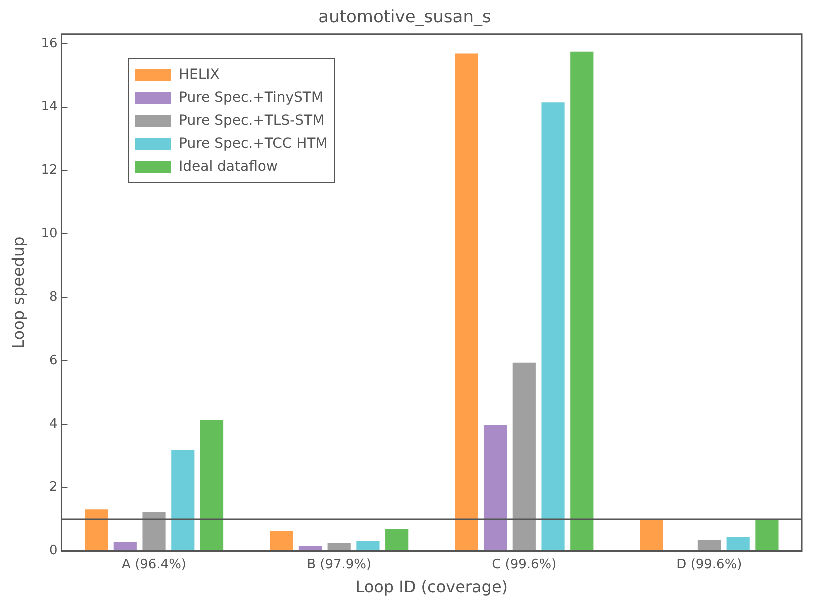 This screenshot has height=608, width=818. Describe the element at coordinates (53, 424) in the screenshot. I see `y-tick-label: 4` at that location.